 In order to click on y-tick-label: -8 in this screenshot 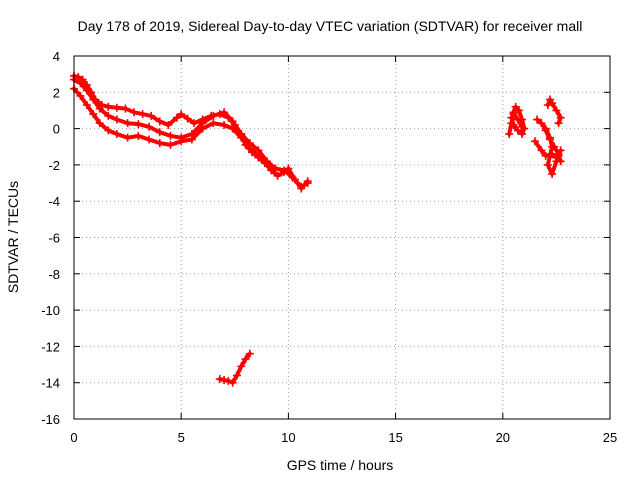, I will do `click(54, 274)`.